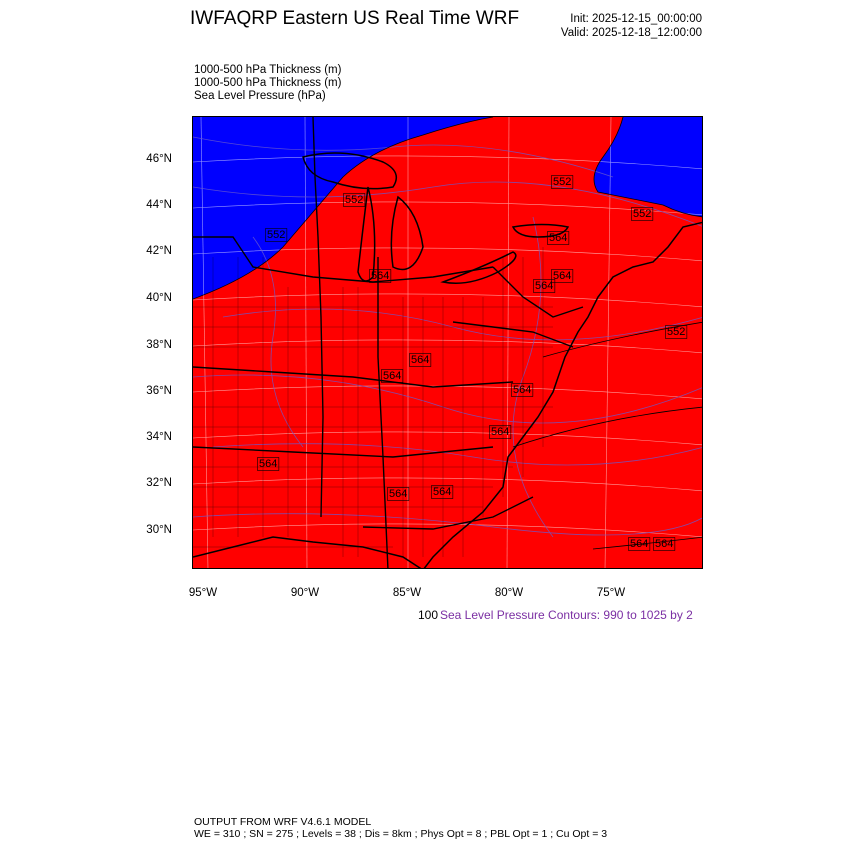 Image resolution: width=850 pixels, height=850 pixels. I want to click on lon-label: 95°W, so click(203, 593).